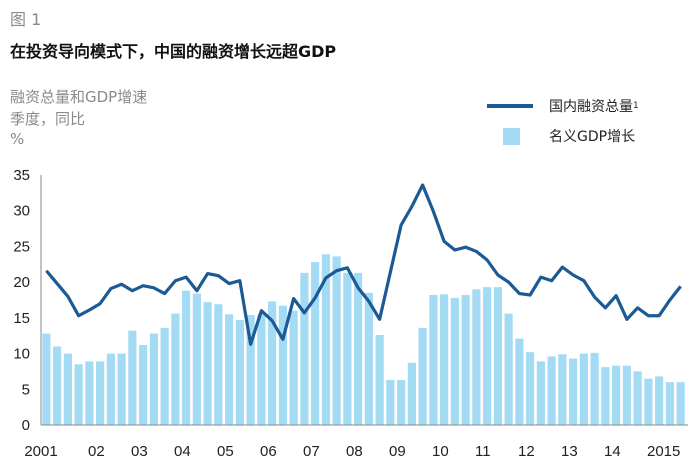  What do you see at coordinates (612, 451) in the screenshot?
I see `x-tick-label: 14` at bounding box center [612, 451].